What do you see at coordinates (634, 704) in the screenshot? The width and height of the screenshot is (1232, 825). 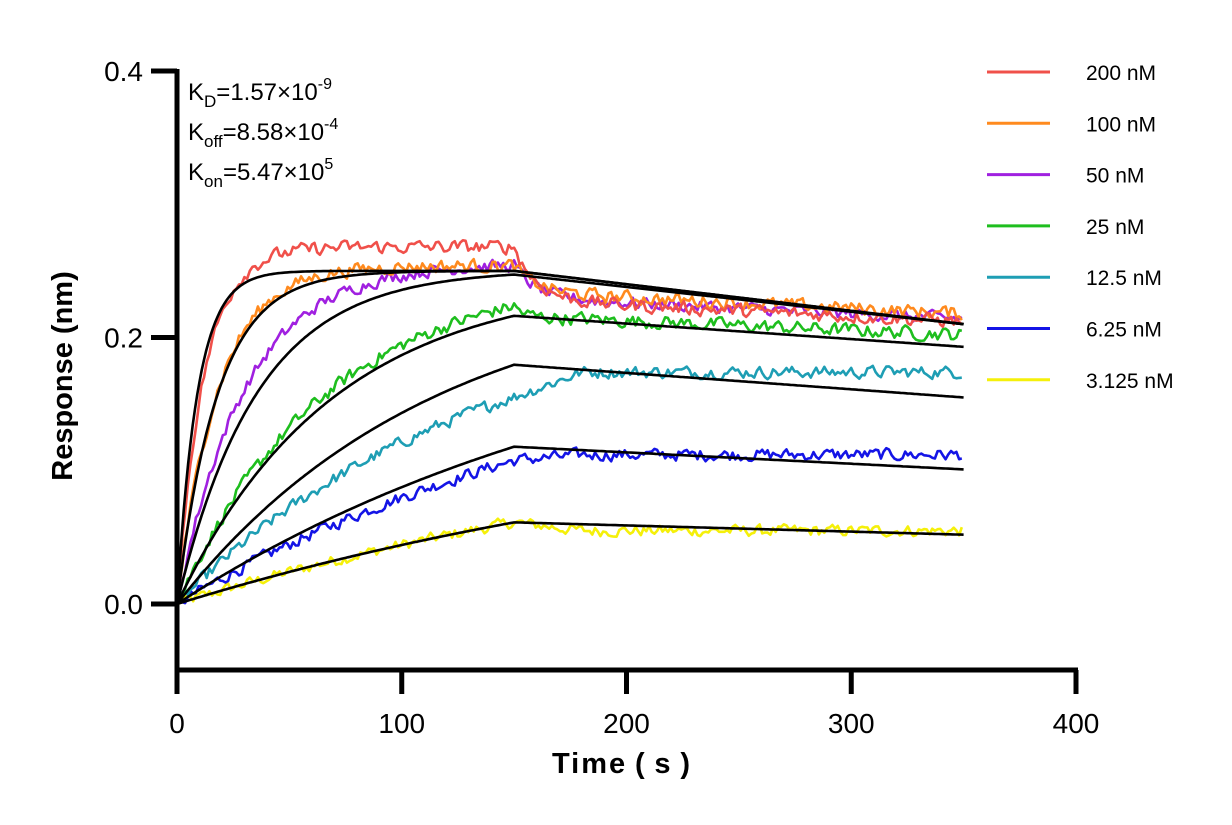 I see `x-ticks: 0 100 200 300 400` at bounding box center [634, 704].